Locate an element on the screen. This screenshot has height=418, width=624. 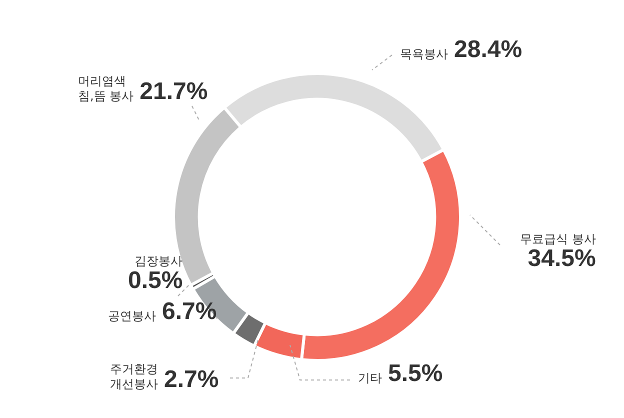
data-label: 21.7% is located at coordinates (174, 91).